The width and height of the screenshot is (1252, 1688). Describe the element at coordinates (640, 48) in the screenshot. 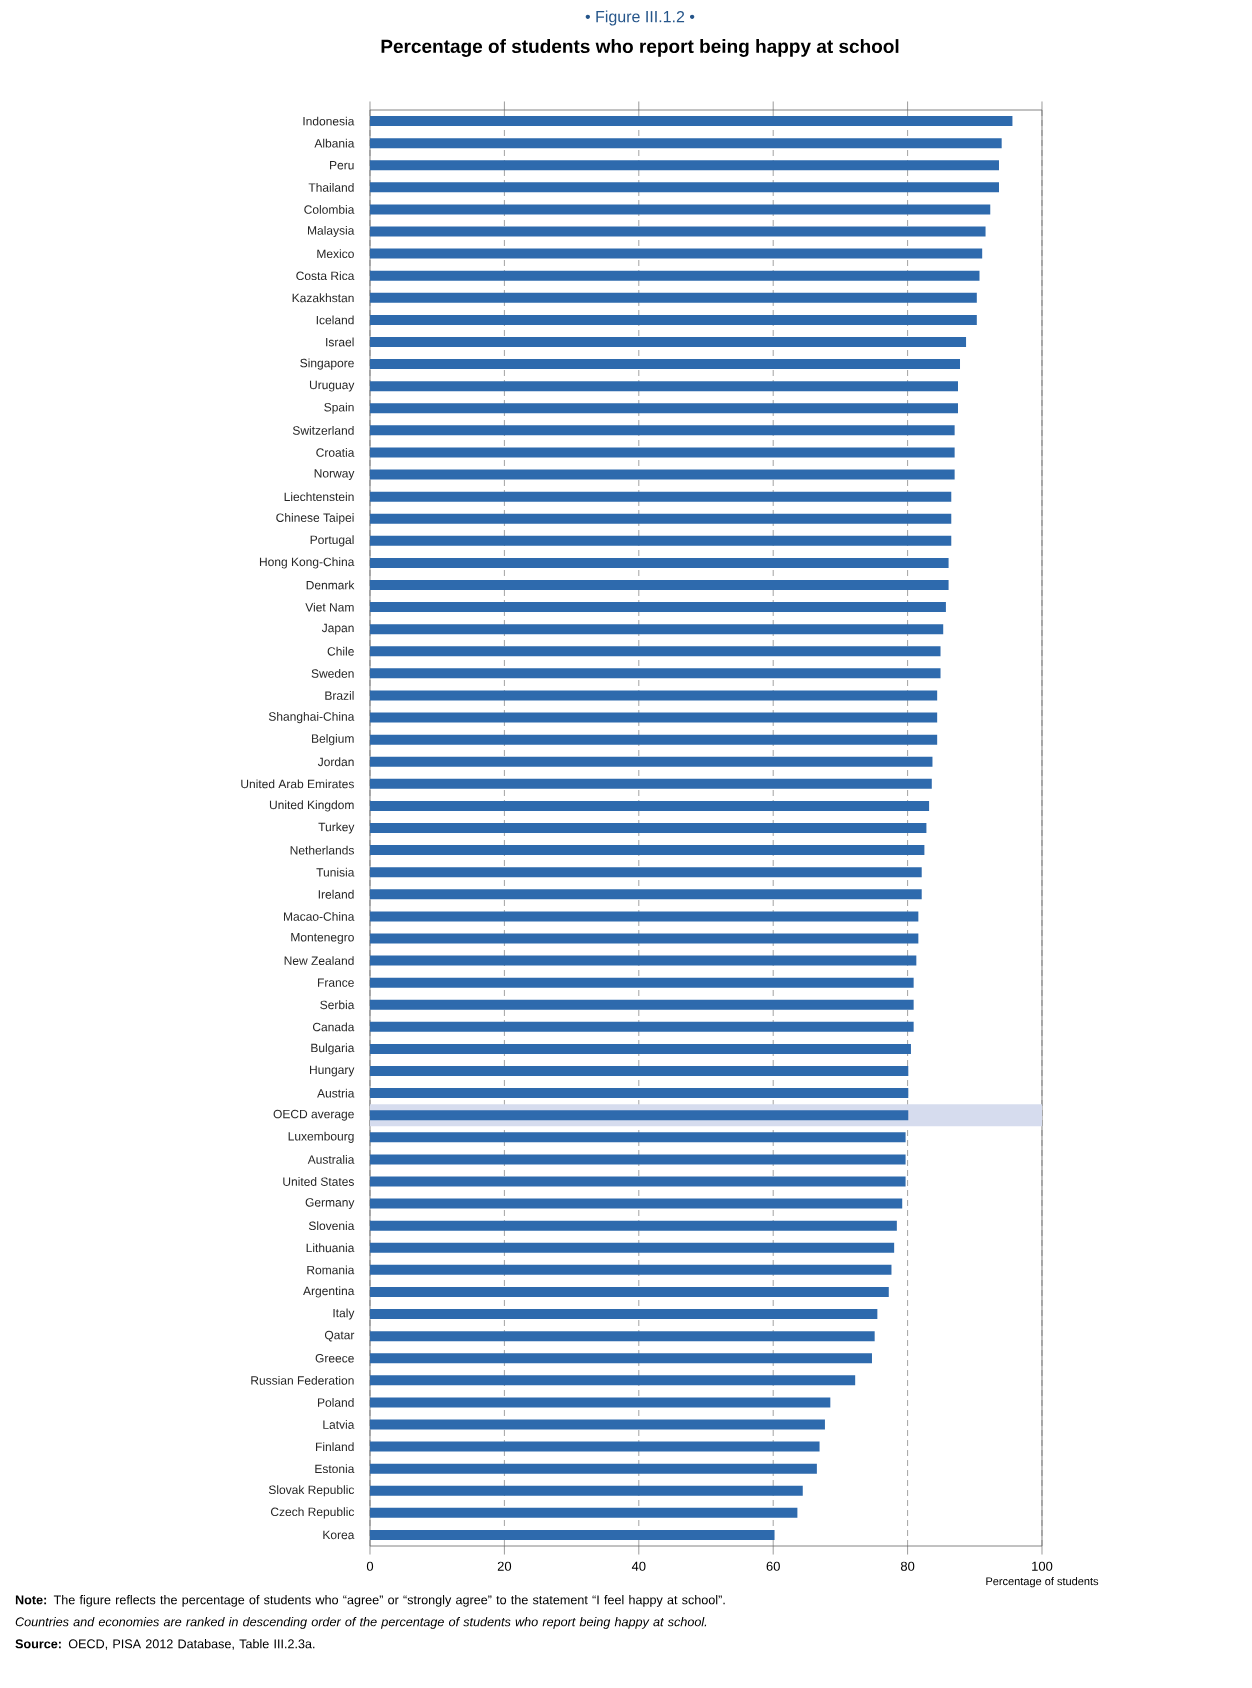

I see `chart-title: Percentage of students who report being happy at school` at that location.